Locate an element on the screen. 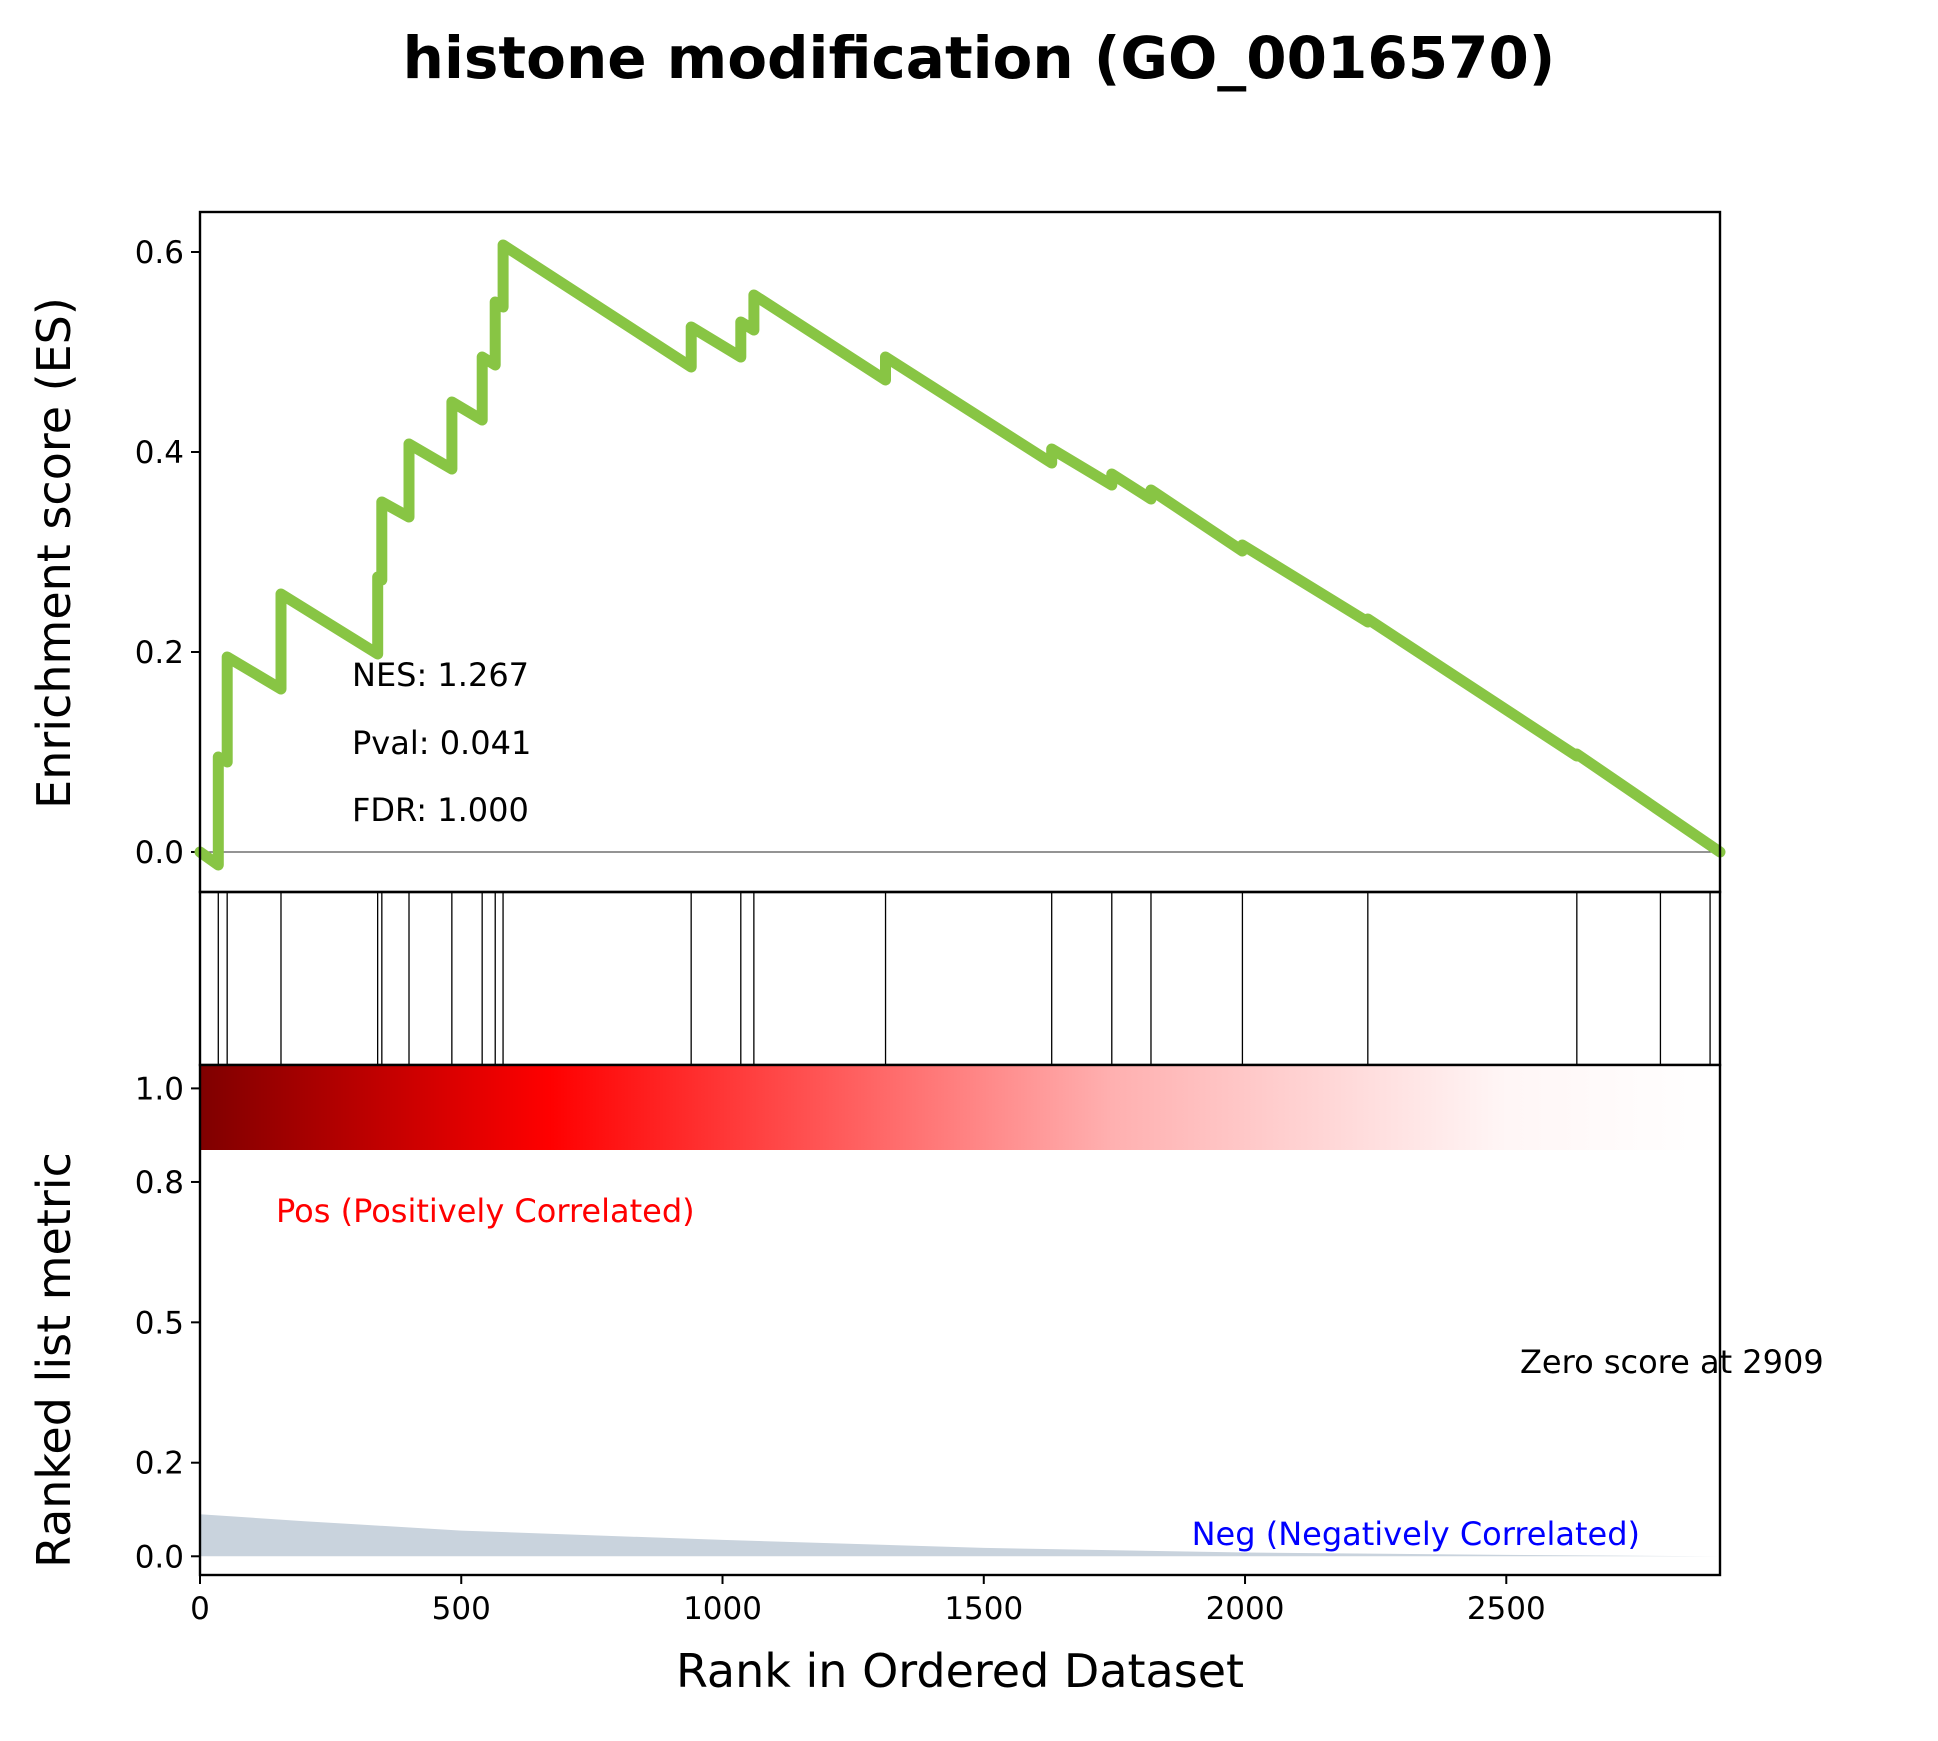 This screenshot has width=1938, height=1741. x-tick-label: 500 is located at coordinates (461, 1609).